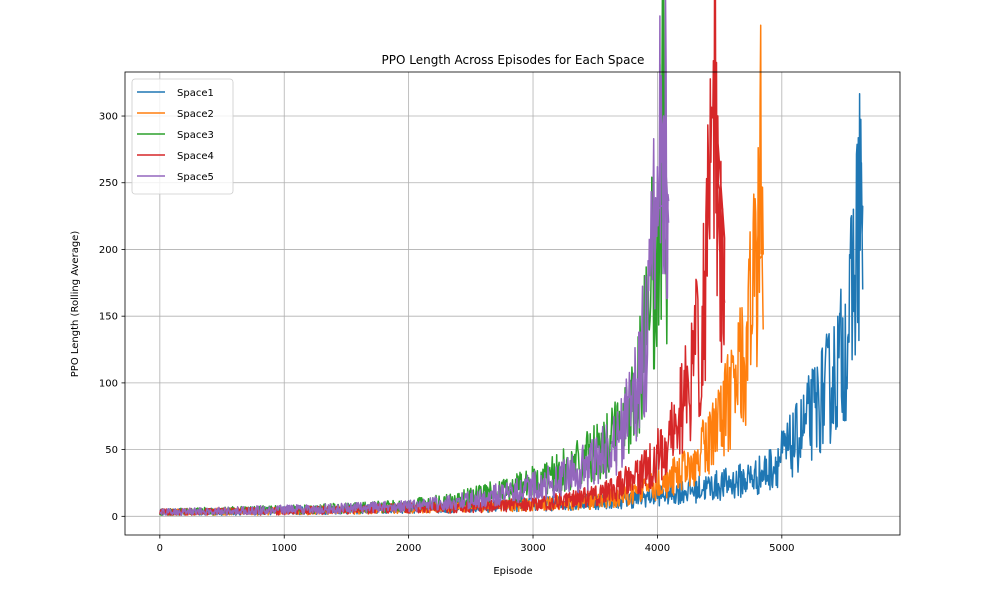 This screenshot has width=1000, height=600. I want to click on x-tick-label: 0, so click(160, 548).